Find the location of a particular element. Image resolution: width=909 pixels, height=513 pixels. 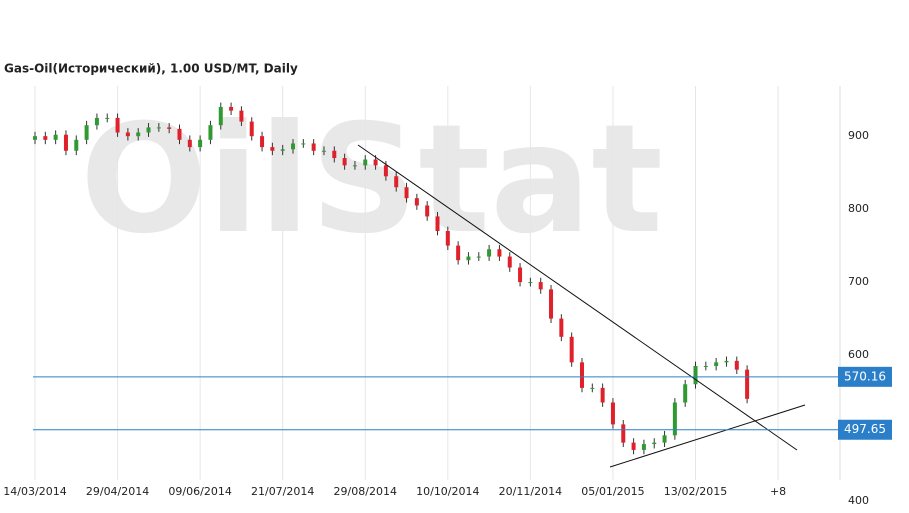

level-label: 570.16 is located at coordinates (865, 376).